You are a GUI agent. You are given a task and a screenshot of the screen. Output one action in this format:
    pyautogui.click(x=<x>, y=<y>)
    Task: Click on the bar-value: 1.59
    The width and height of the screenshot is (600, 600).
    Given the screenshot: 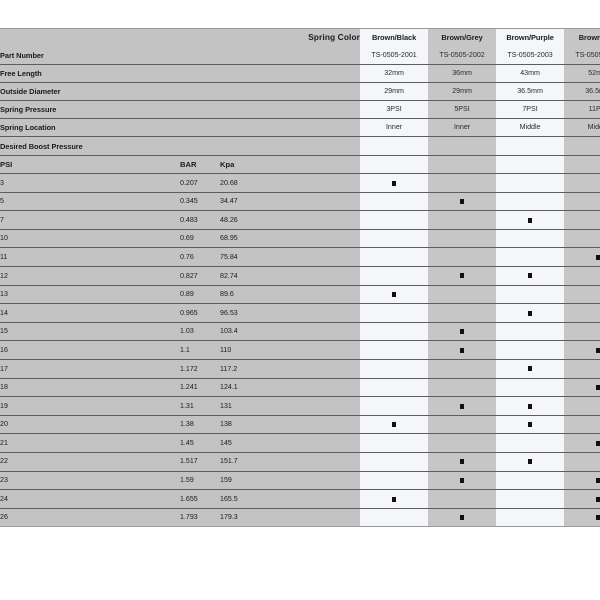 What is the action you would take?
    pyautogui.click(x=200, y=481)
    